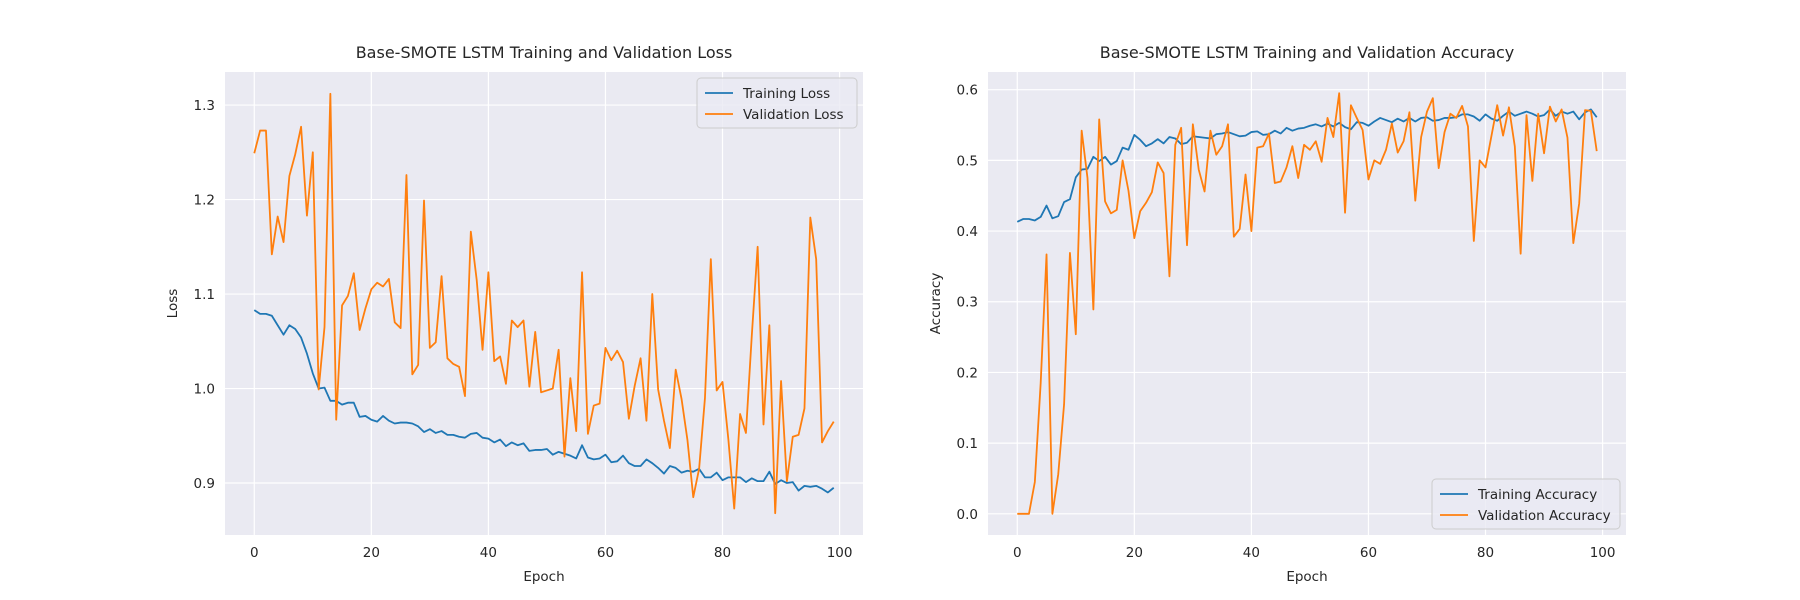 The height and width of the screenshot is (600, 1800). I want to click on y-tick-label: 1.0, so click(204, 390).